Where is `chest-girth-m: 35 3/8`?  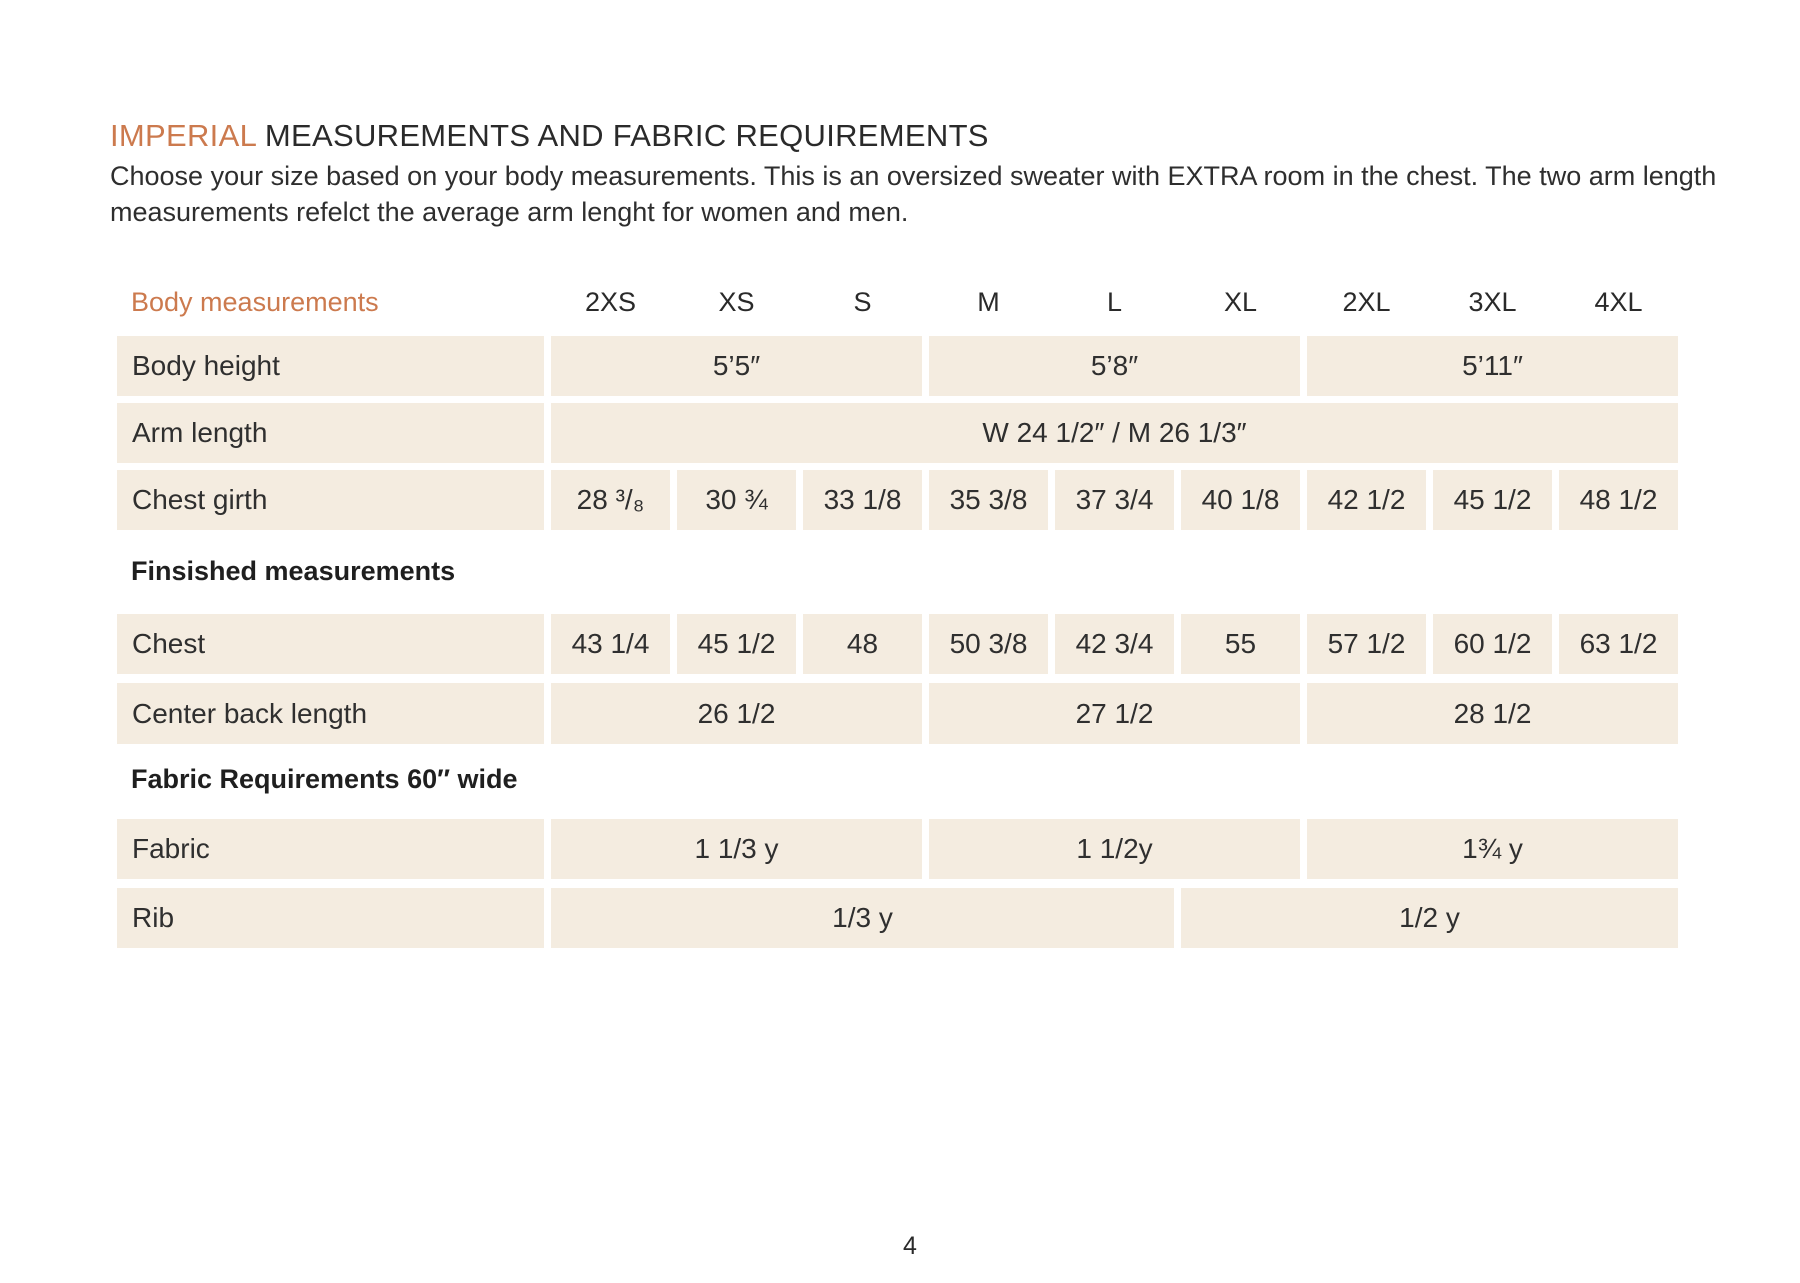 chest-girth-m: 35 3/8 is located at coordinates (988, 500).